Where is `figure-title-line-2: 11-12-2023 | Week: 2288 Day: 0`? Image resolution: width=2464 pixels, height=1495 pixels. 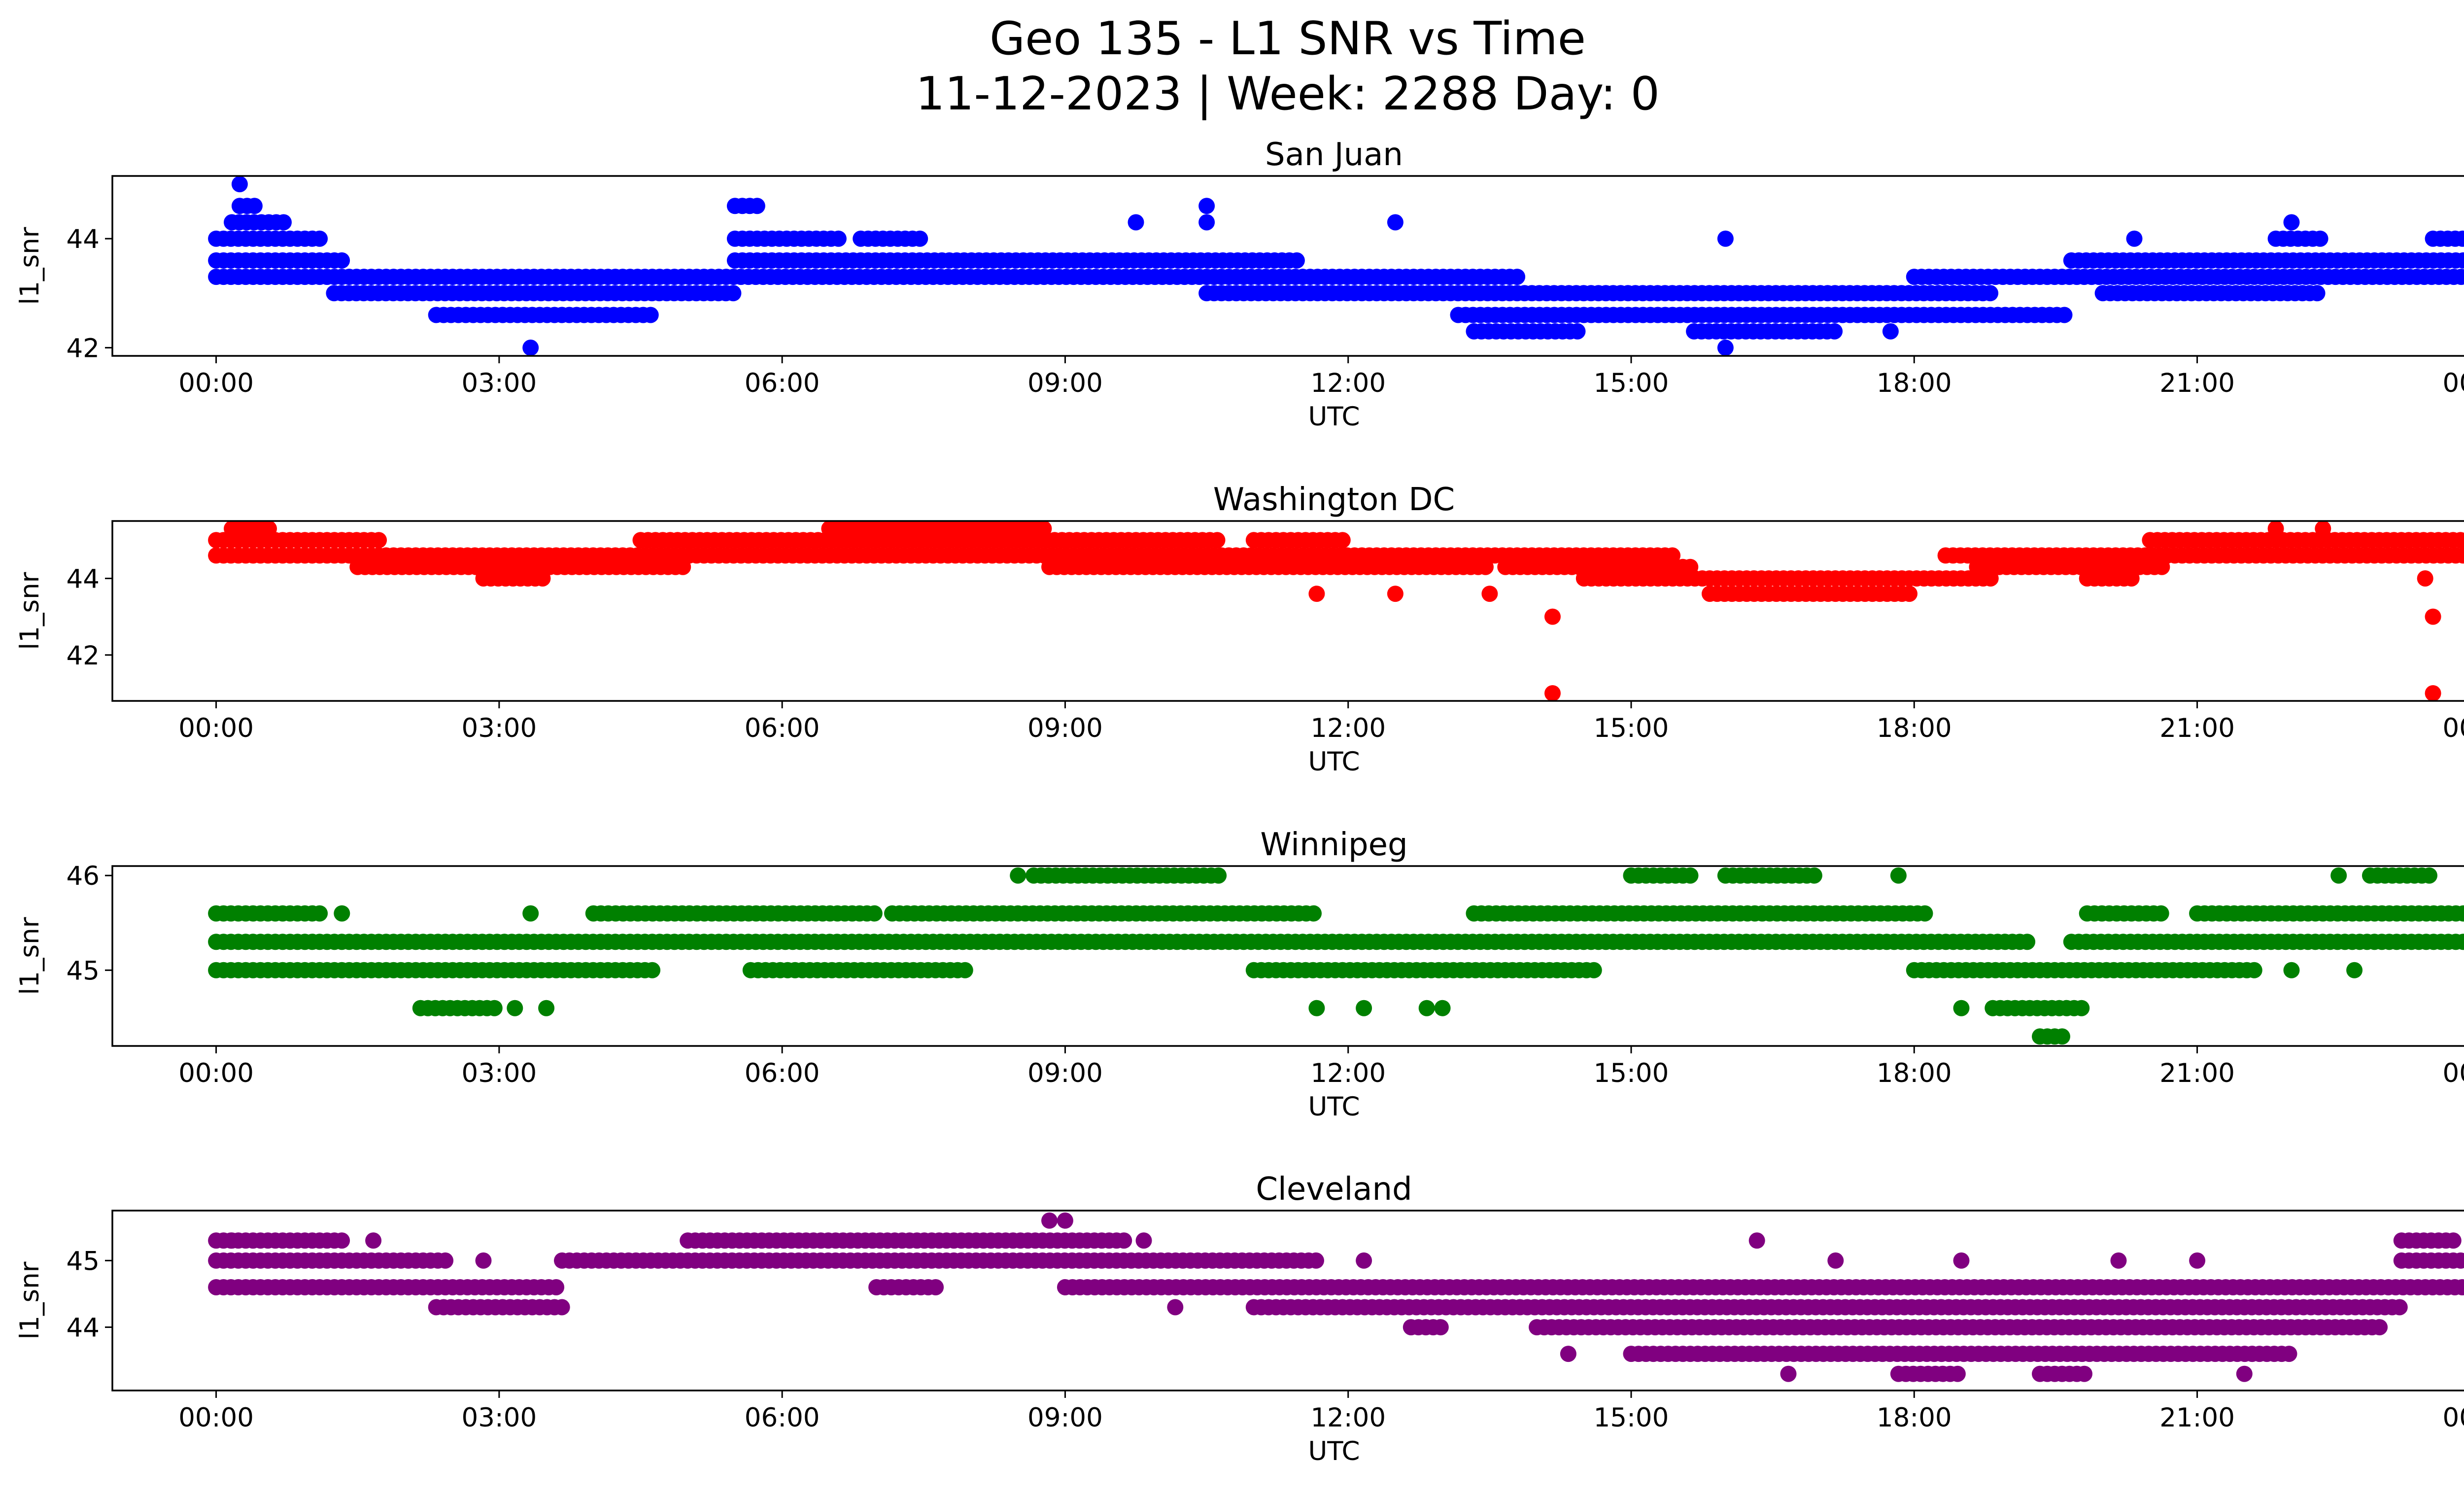
figure-title-line-2: 11-12-2023 | Week: 2288 Day: 0 is located at coordinates (1288, 93).